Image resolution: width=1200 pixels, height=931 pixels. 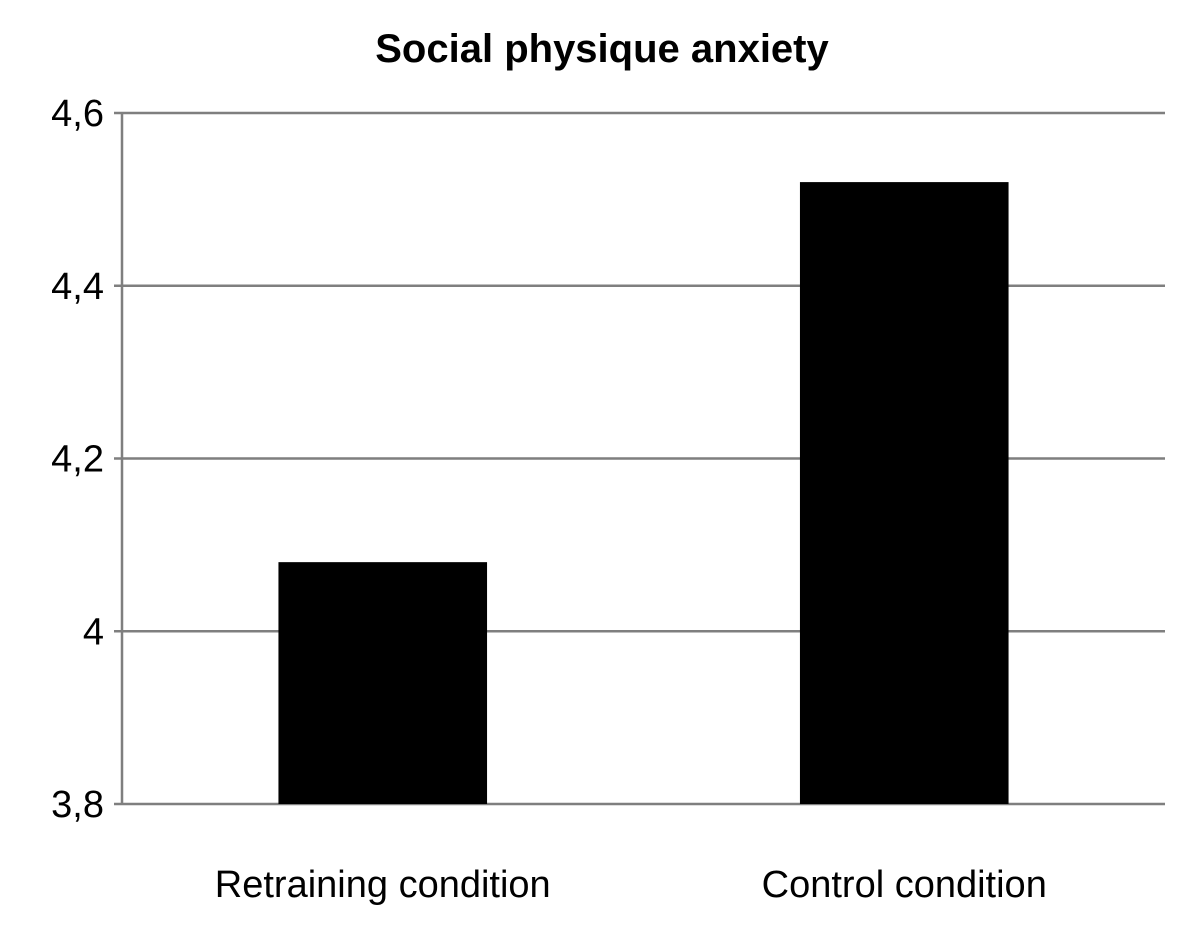 What do you see at coordinates (602, 49) in the screenshot?
I see `chart-title: Social physique anxiety` at bounding box center [602, 49].